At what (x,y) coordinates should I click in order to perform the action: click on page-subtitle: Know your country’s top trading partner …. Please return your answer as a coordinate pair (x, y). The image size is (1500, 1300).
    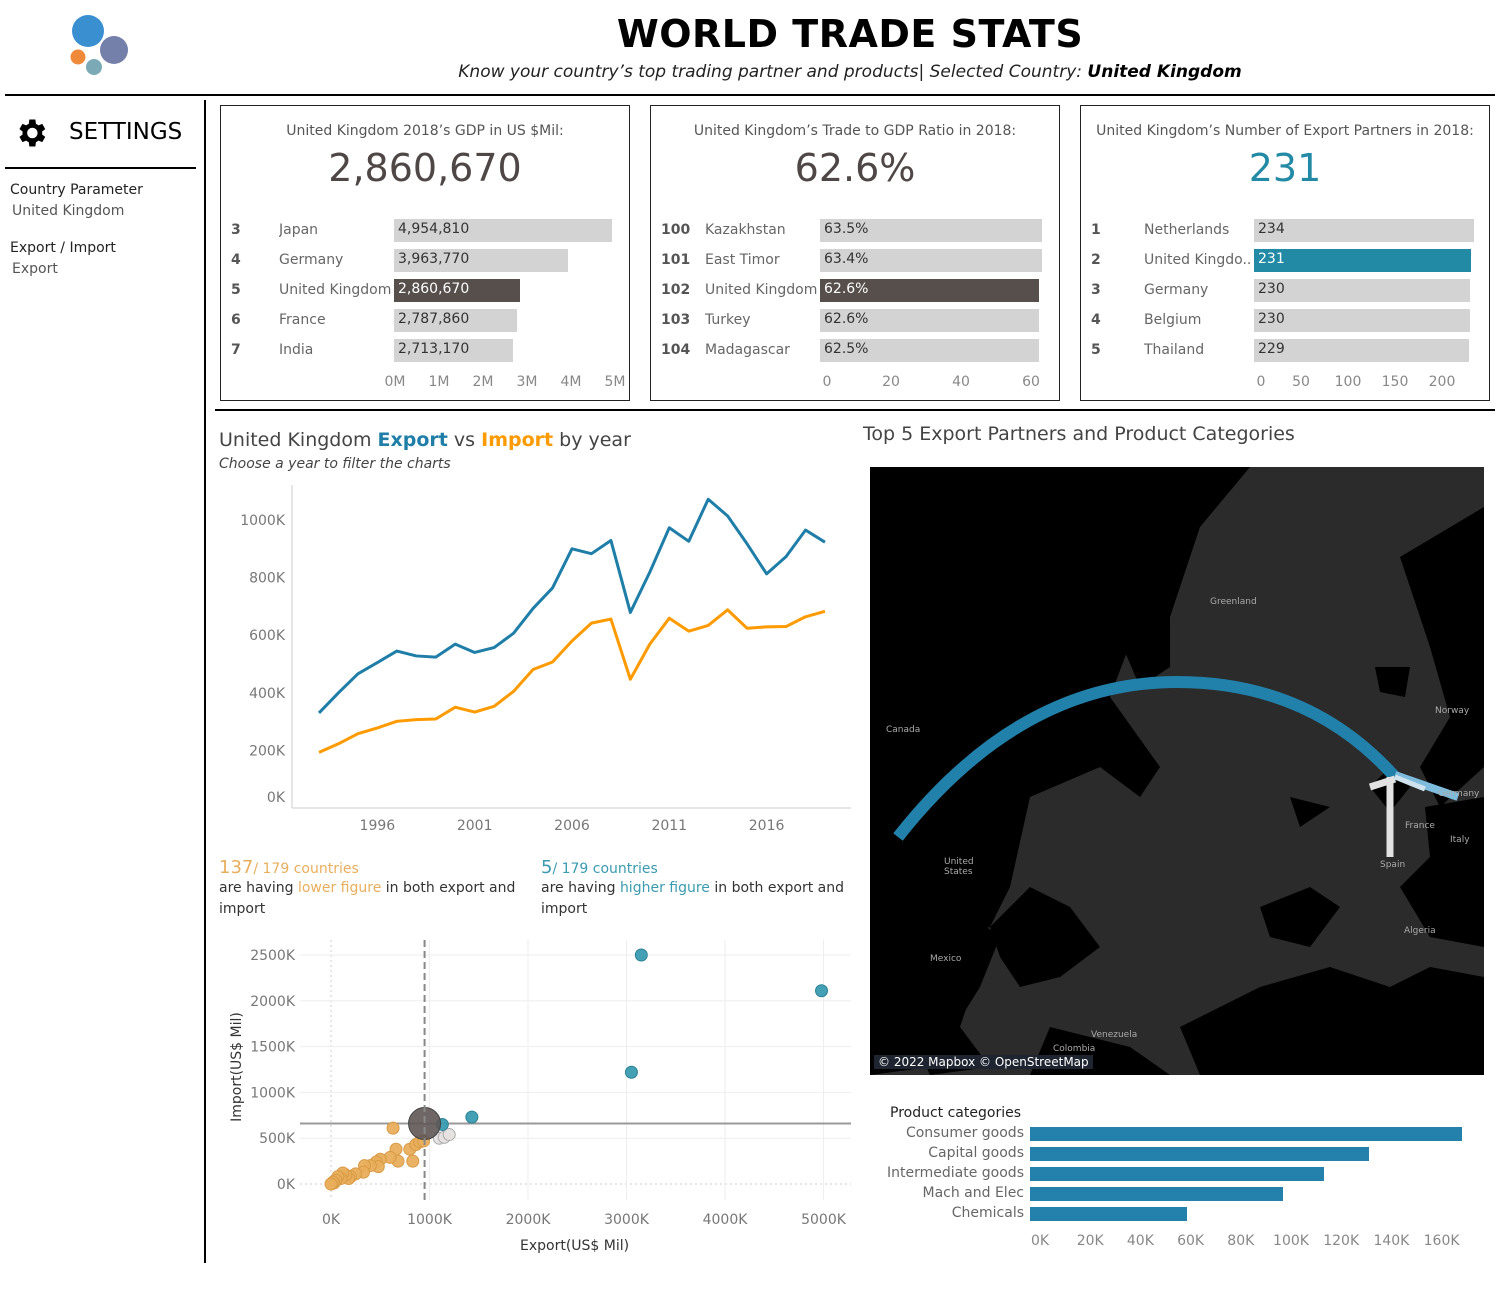
    Looking at the image, I should click on (750, 72).